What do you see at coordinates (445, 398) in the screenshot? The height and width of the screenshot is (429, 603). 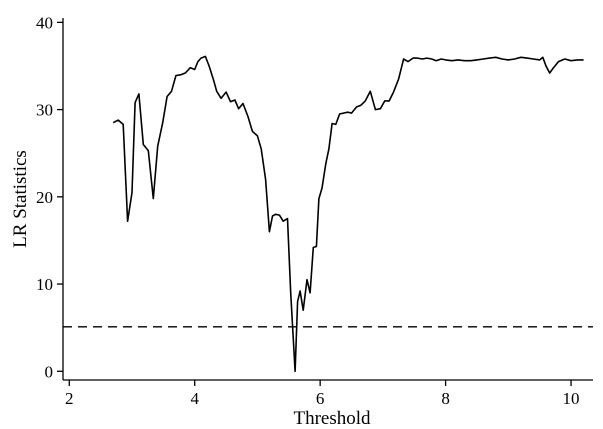 I see `x-tick-label: 8` at bounding box center [445, 398].